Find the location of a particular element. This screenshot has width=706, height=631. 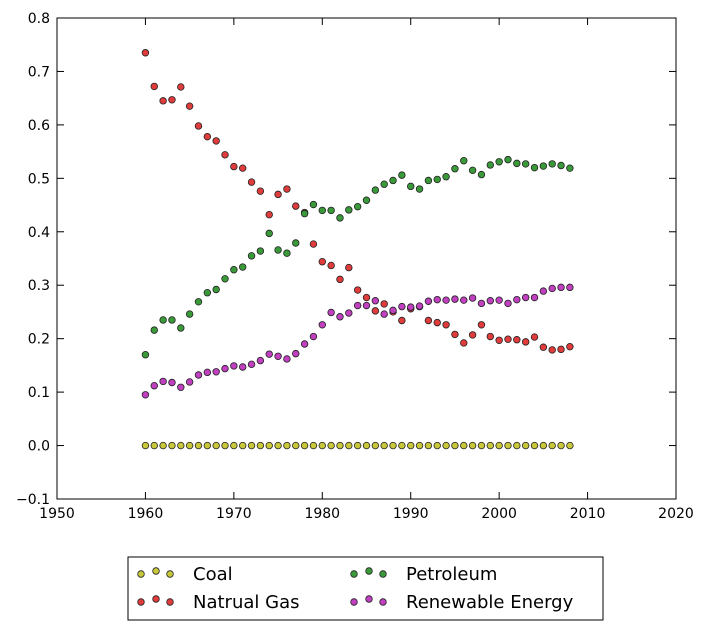

y-tick-label: 0.1 is located at coordinates (39, 393).